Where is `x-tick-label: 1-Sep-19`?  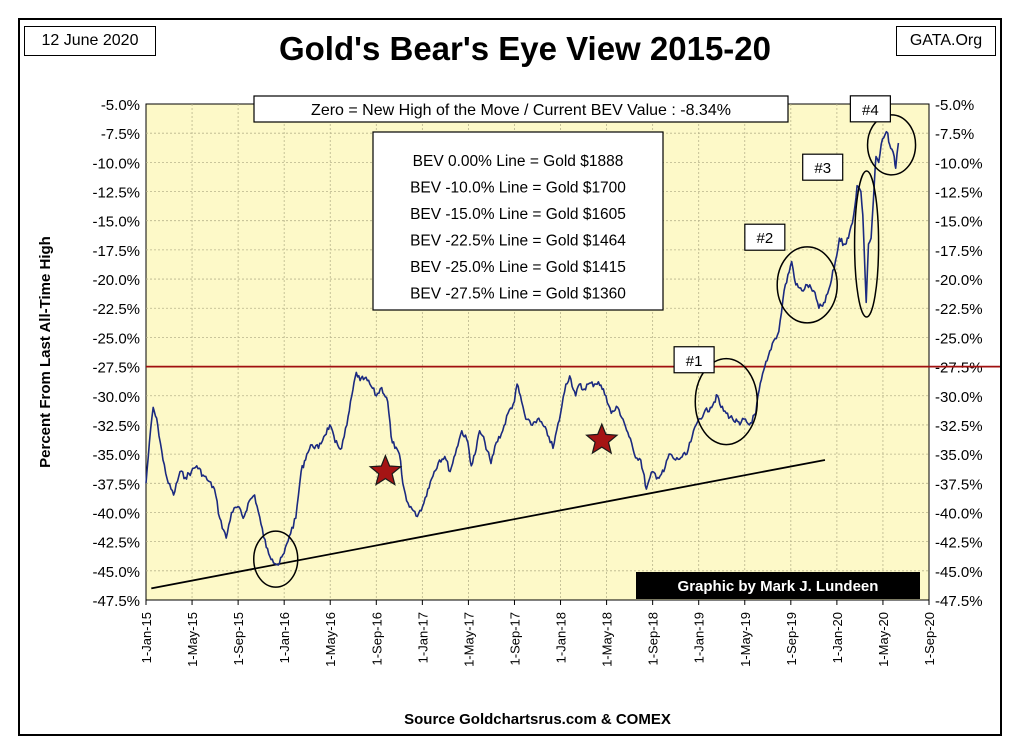
x-tick-label: 1-Sep-19 is located at coordinates (791, 638).